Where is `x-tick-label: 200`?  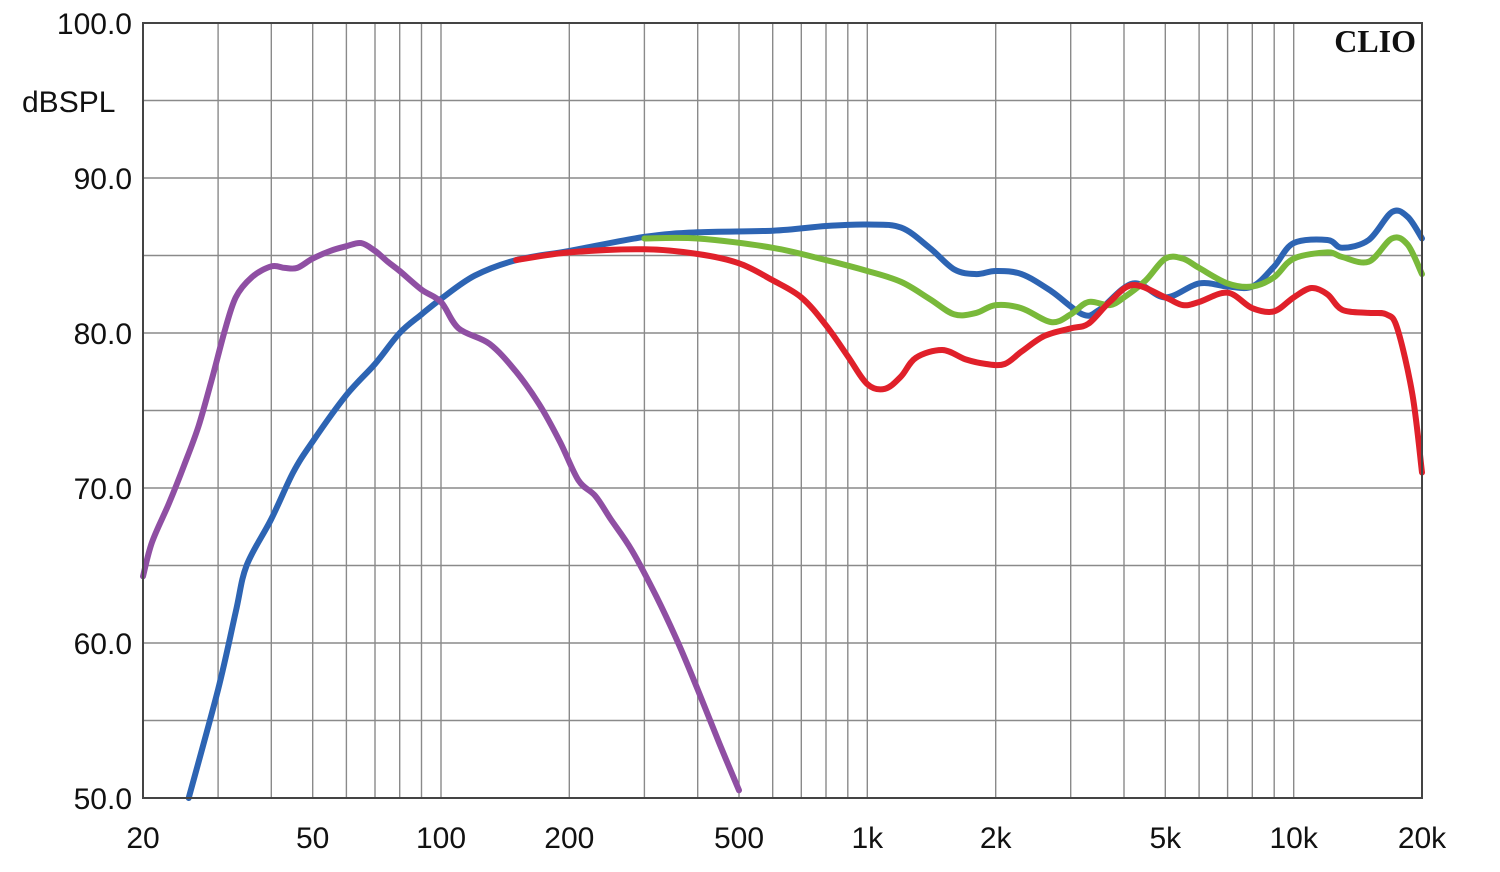 x-tick-label: 200 is located at coordinates (569, 838).